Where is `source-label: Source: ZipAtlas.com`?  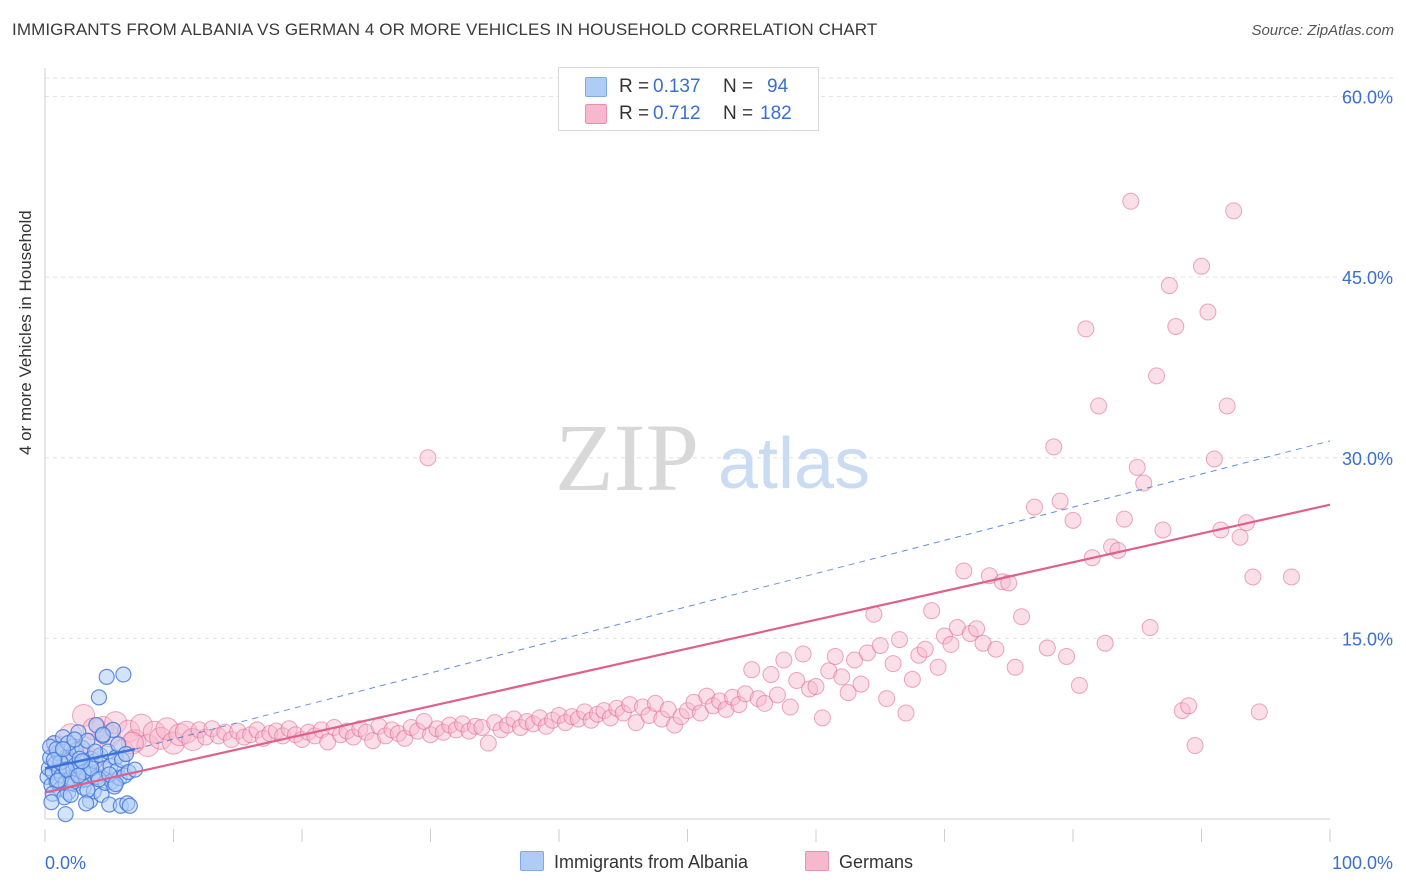
source-label: Source: ZipAtlas.com is located at coordinates (1322, 30).